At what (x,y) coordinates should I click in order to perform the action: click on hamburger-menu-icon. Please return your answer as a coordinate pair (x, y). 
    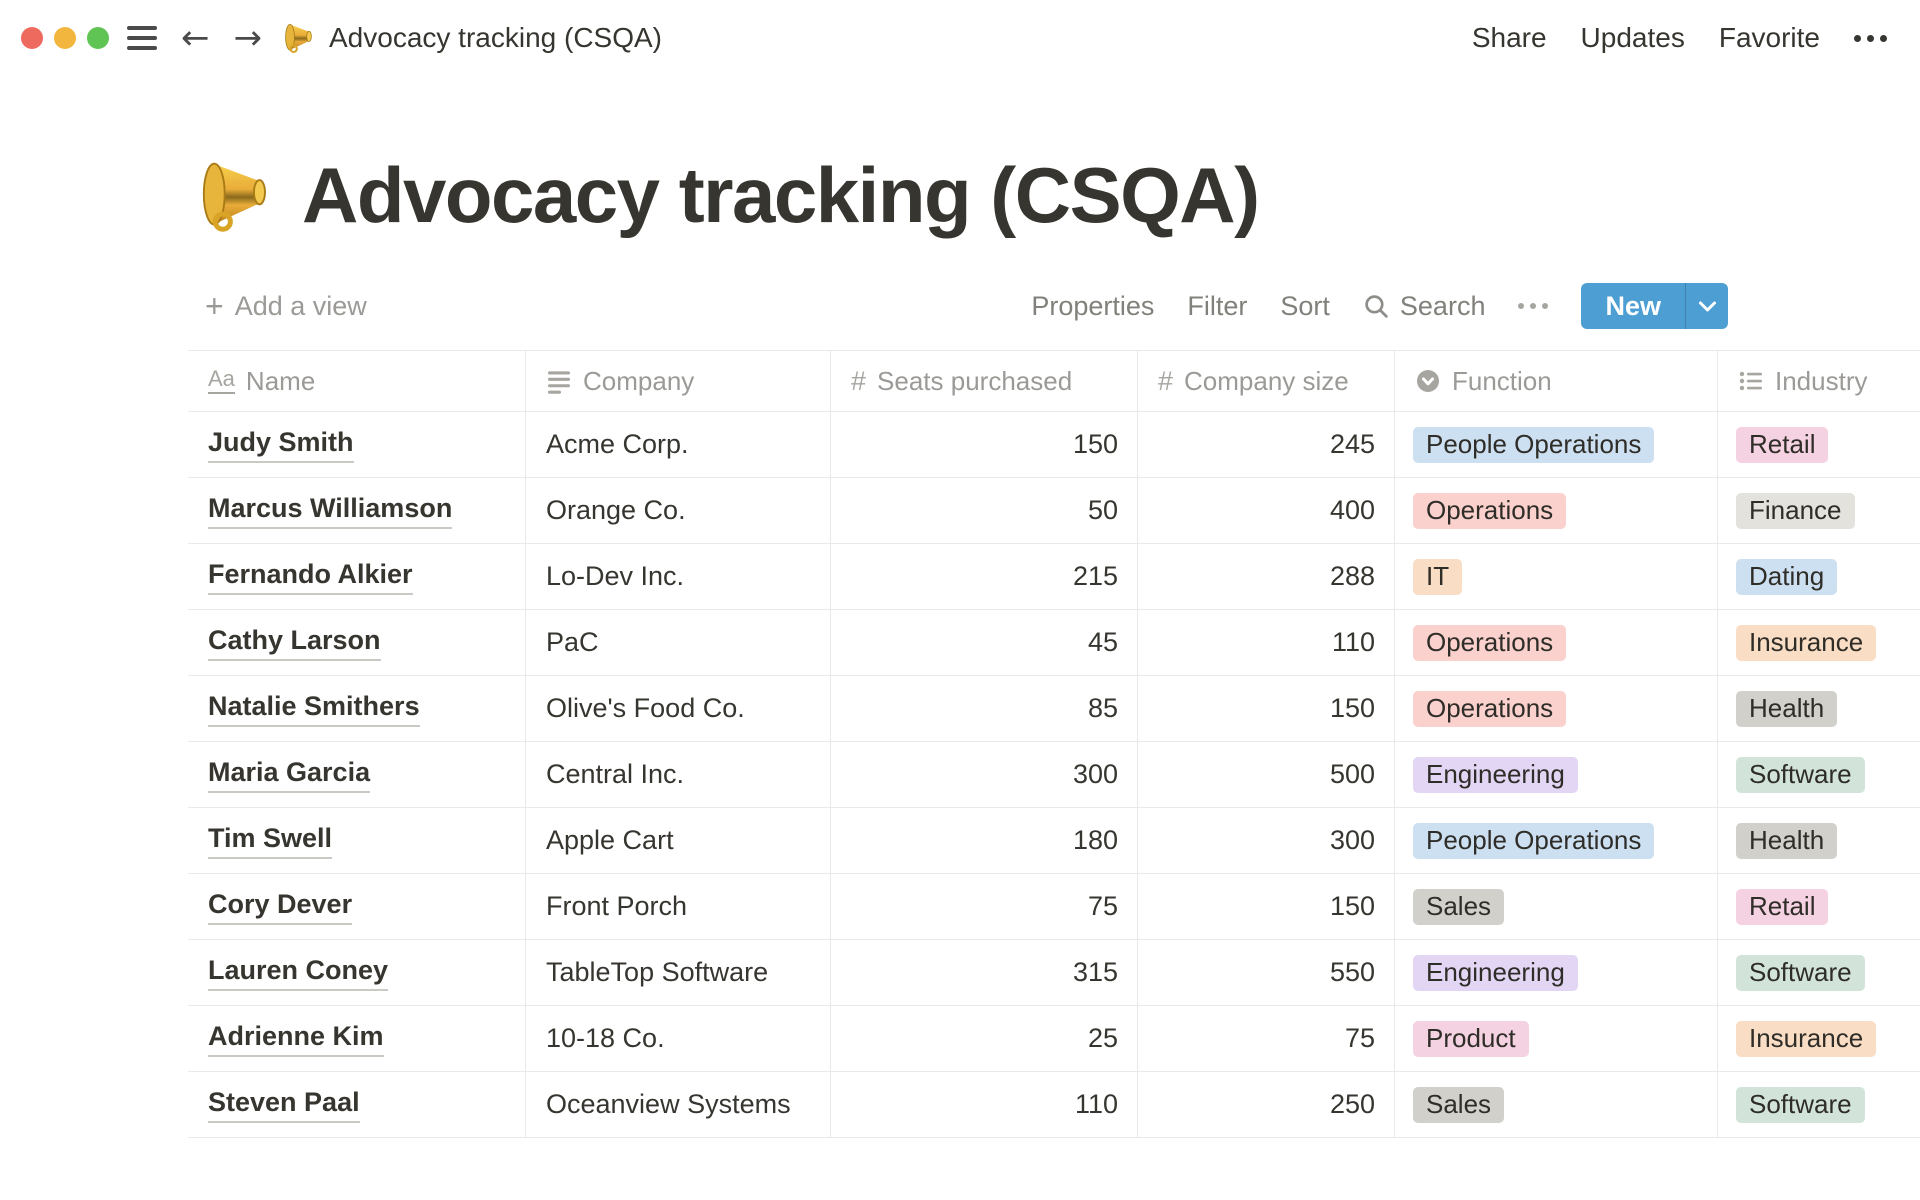
    Looking at the image, I should click on (142, 38).